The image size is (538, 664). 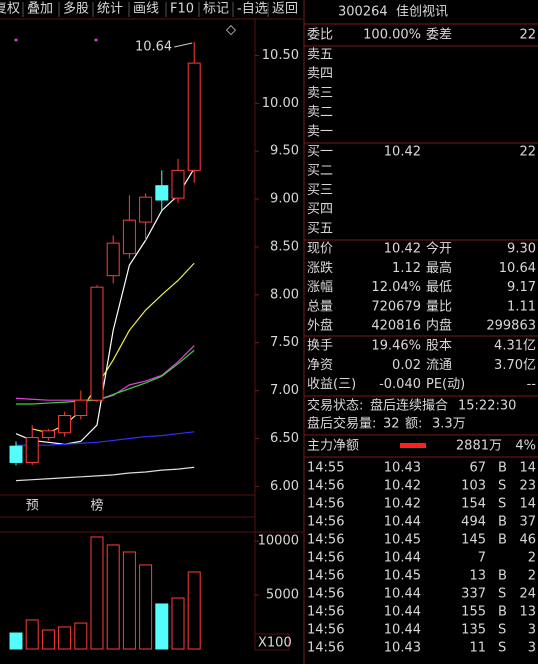 I want to click on bid-label: 买五, so click(x=320, y=228).